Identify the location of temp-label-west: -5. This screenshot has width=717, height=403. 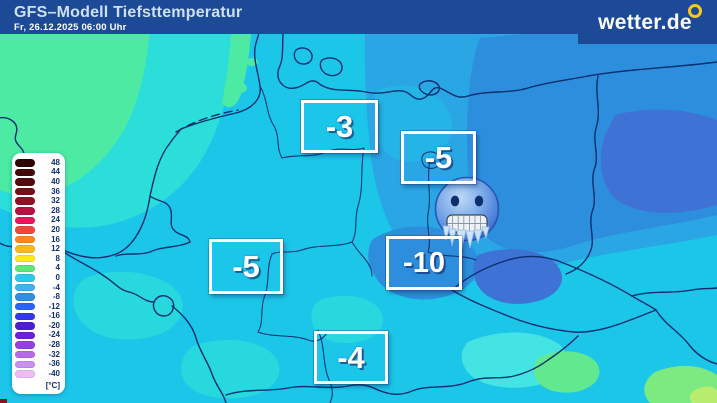
(246, 266).